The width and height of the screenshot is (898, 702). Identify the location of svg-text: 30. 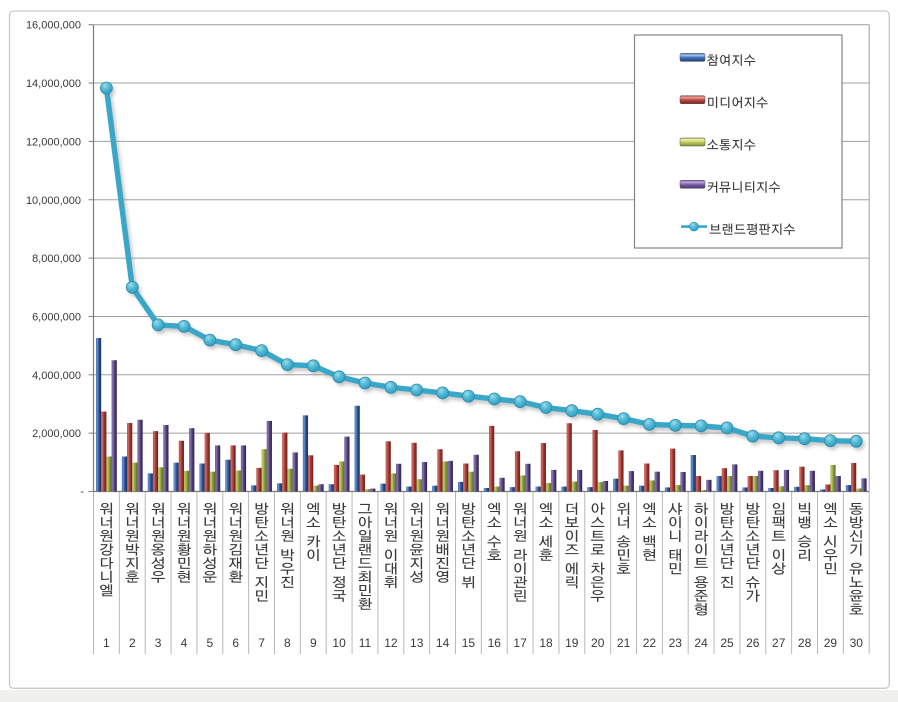
(857, 643).